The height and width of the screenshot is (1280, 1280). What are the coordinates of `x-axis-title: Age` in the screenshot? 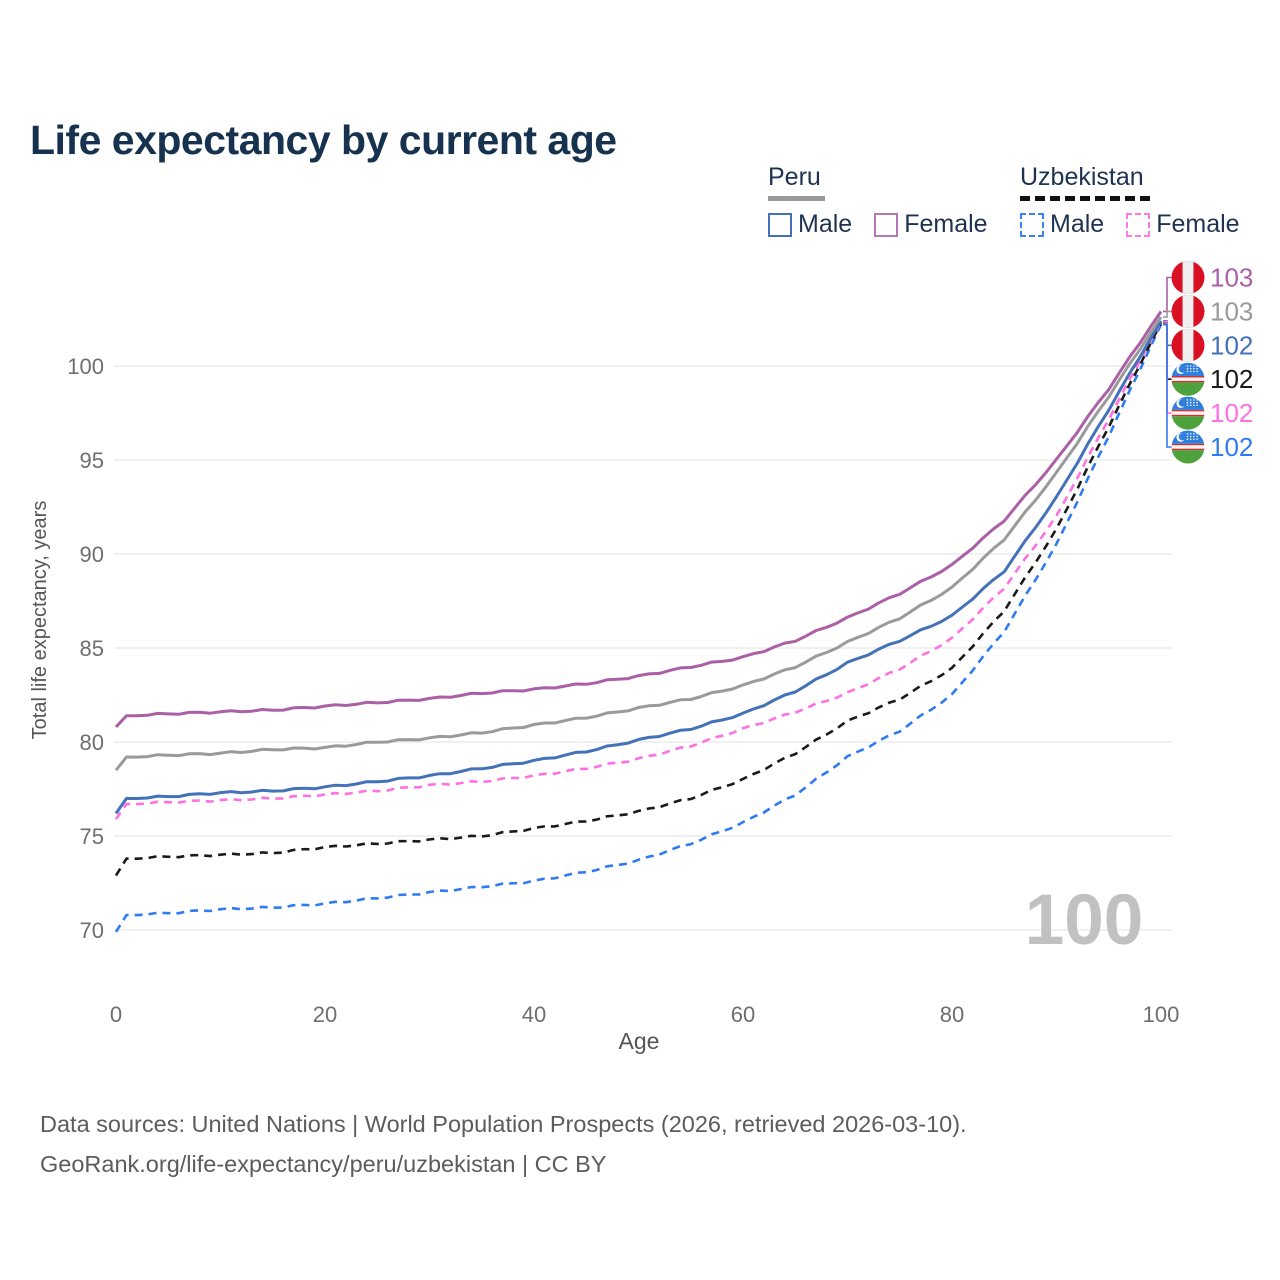 It's located at (639, 1041).